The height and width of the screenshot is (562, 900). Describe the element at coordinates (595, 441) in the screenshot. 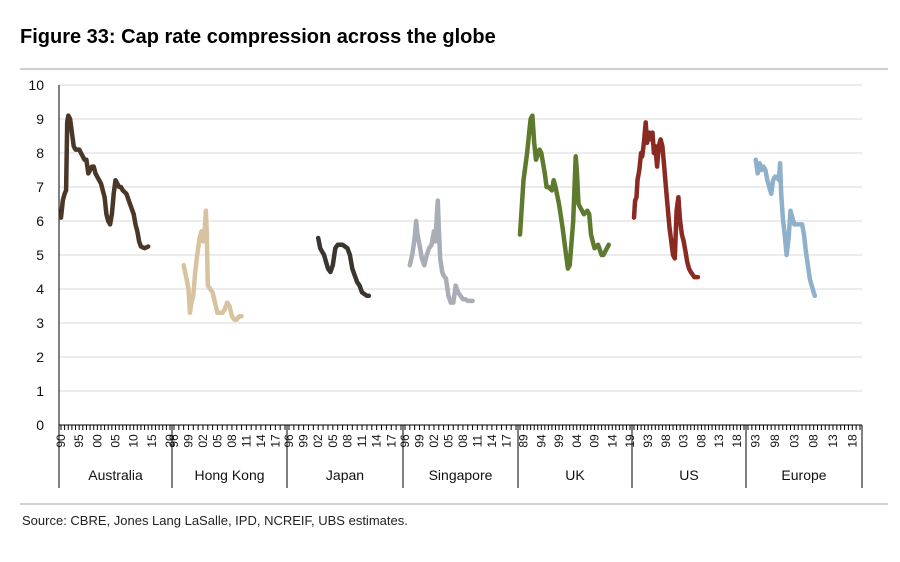

I see `x-tick-label: 09` at that location.